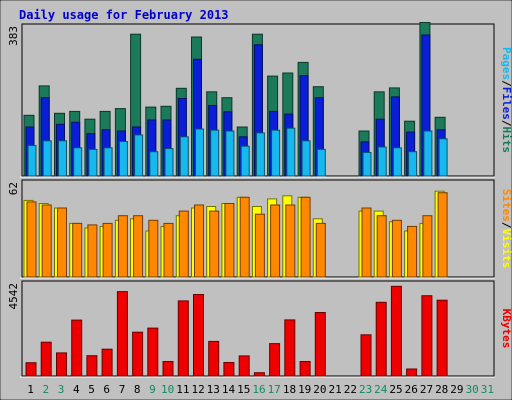 The height and width of the screenshot is (400, 512). What do you see at coordinates (77, 348) in the screenshot?
I see `bar-kbytes-day-4: KBytes 4: 2730` at bounding box center [77, 348].